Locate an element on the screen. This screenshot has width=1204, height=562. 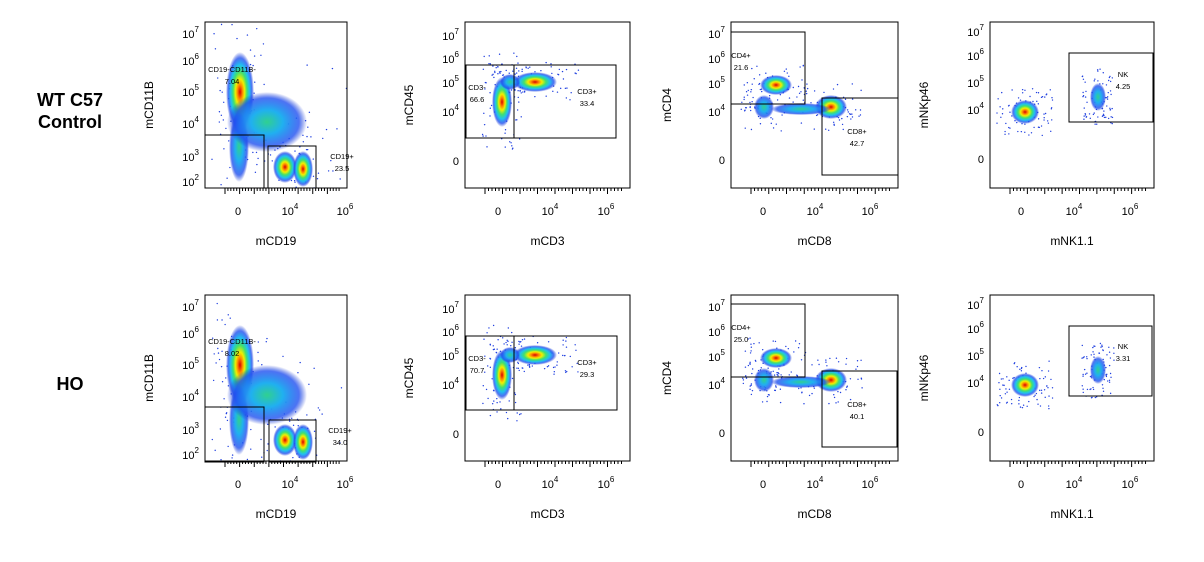
x-axis-label: mCD3 is located at coordinates (547, 241).